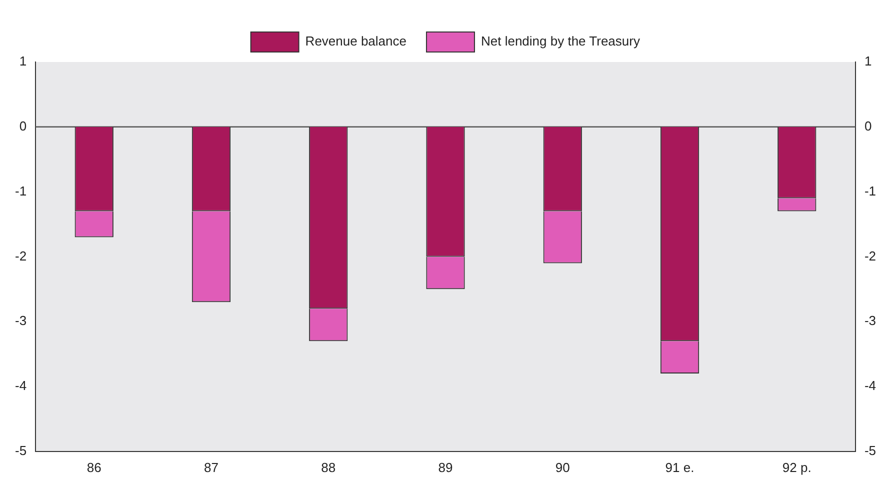  Describe the element at coordinates (20, 320) in the screenshot. I see `y-tick-label: -3` at that location.